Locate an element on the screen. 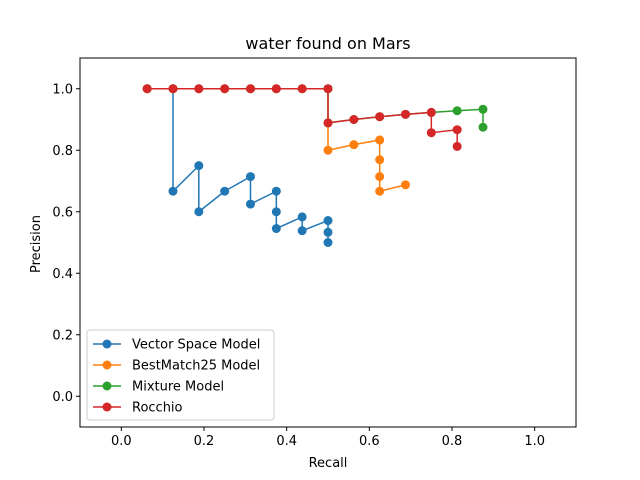  x-tick-label: 0.8 is located at coordinates (452, 441).